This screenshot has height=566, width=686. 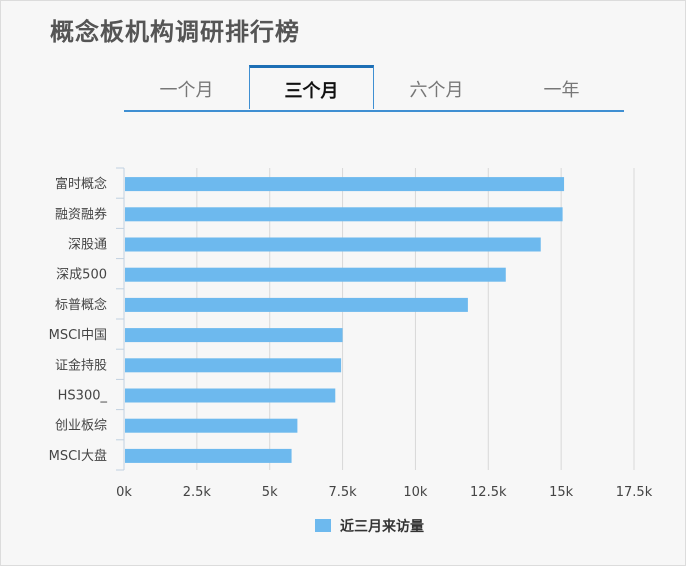 I want to click on x-tick-label: 0k, so click(x=124, y=492).